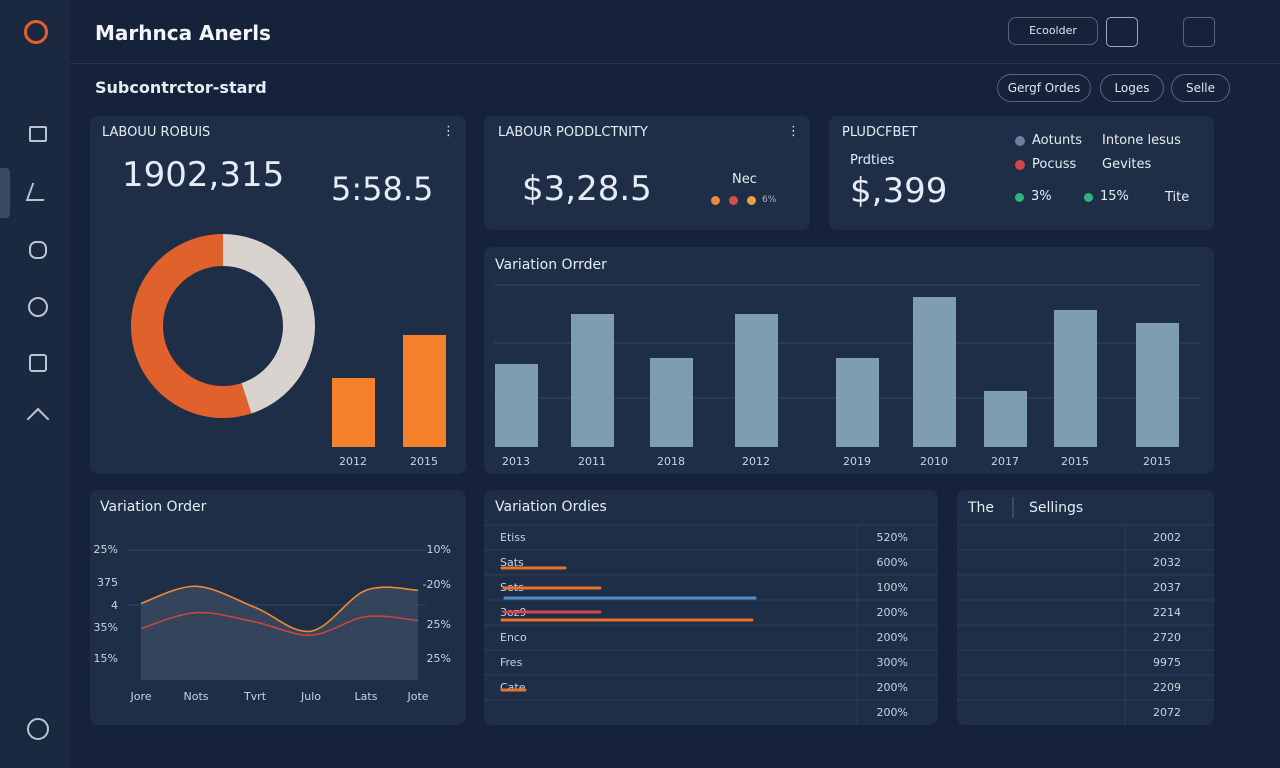 The height and width of the screenshot is (768, 1280). I want to click on stat-label: 3%, so click(1041, 196).